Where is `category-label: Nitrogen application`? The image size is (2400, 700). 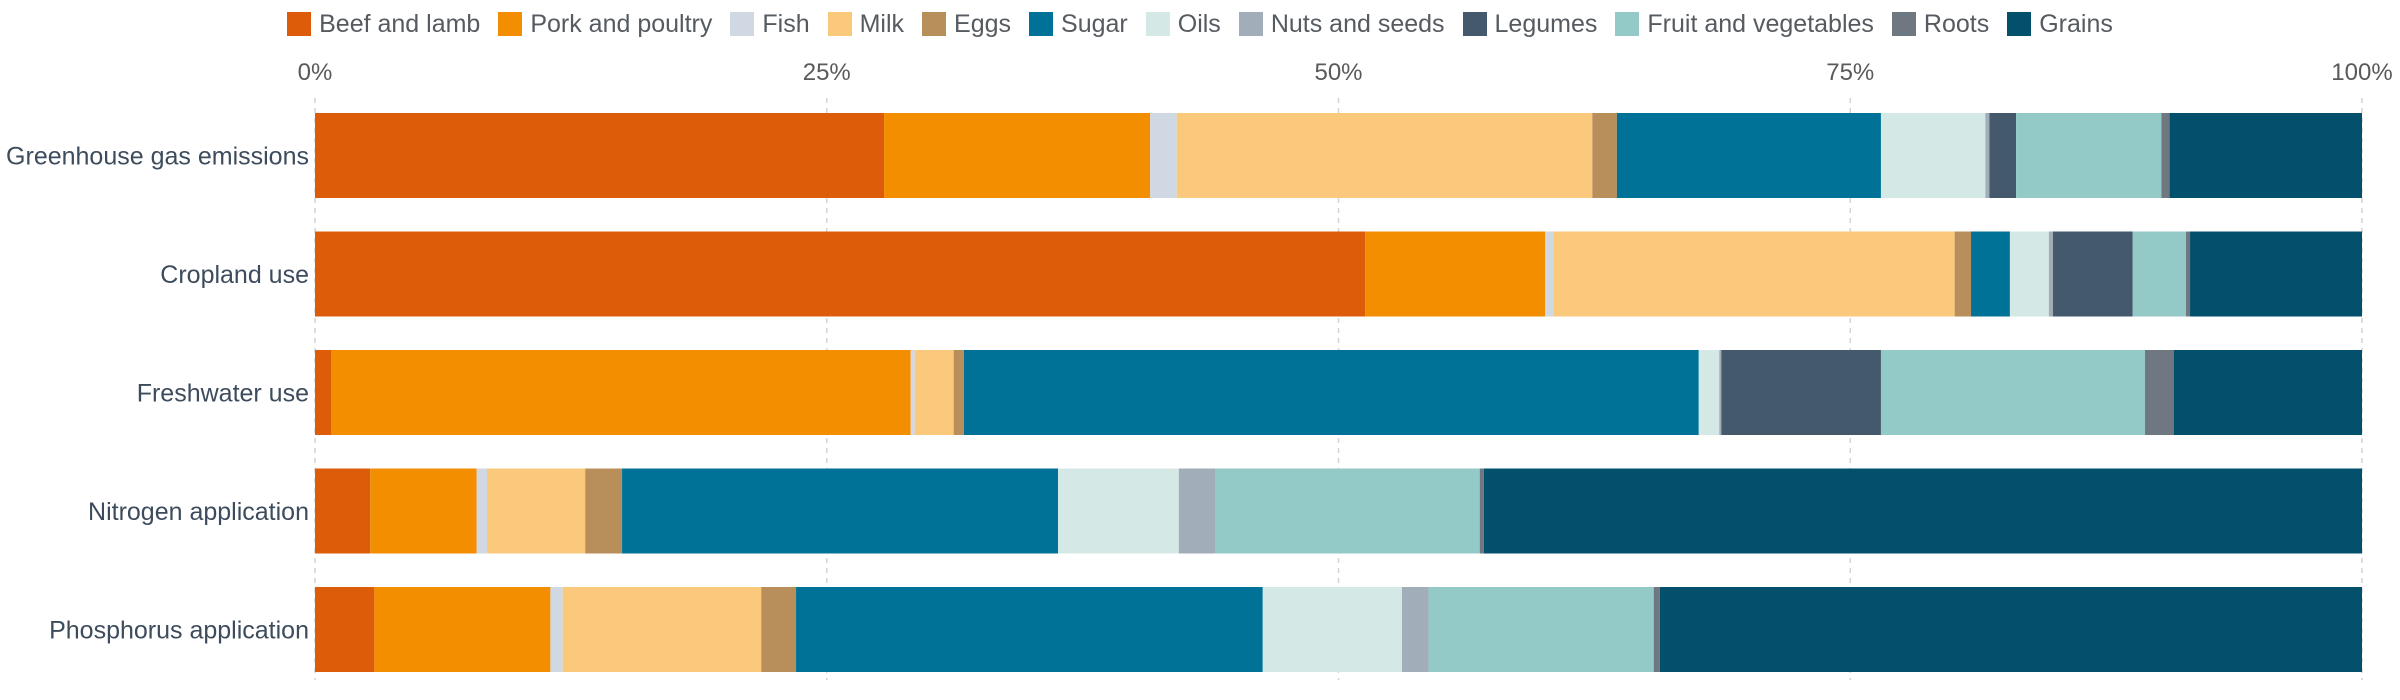 category-label: Nitrogen application is located at coordinates (198, 512).